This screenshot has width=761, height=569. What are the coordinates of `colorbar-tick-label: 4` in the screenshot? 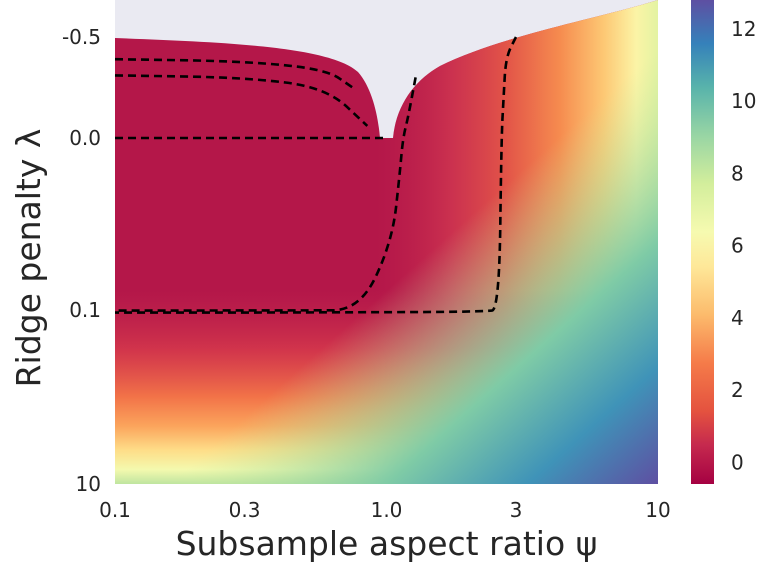 It's located at (737, 318).